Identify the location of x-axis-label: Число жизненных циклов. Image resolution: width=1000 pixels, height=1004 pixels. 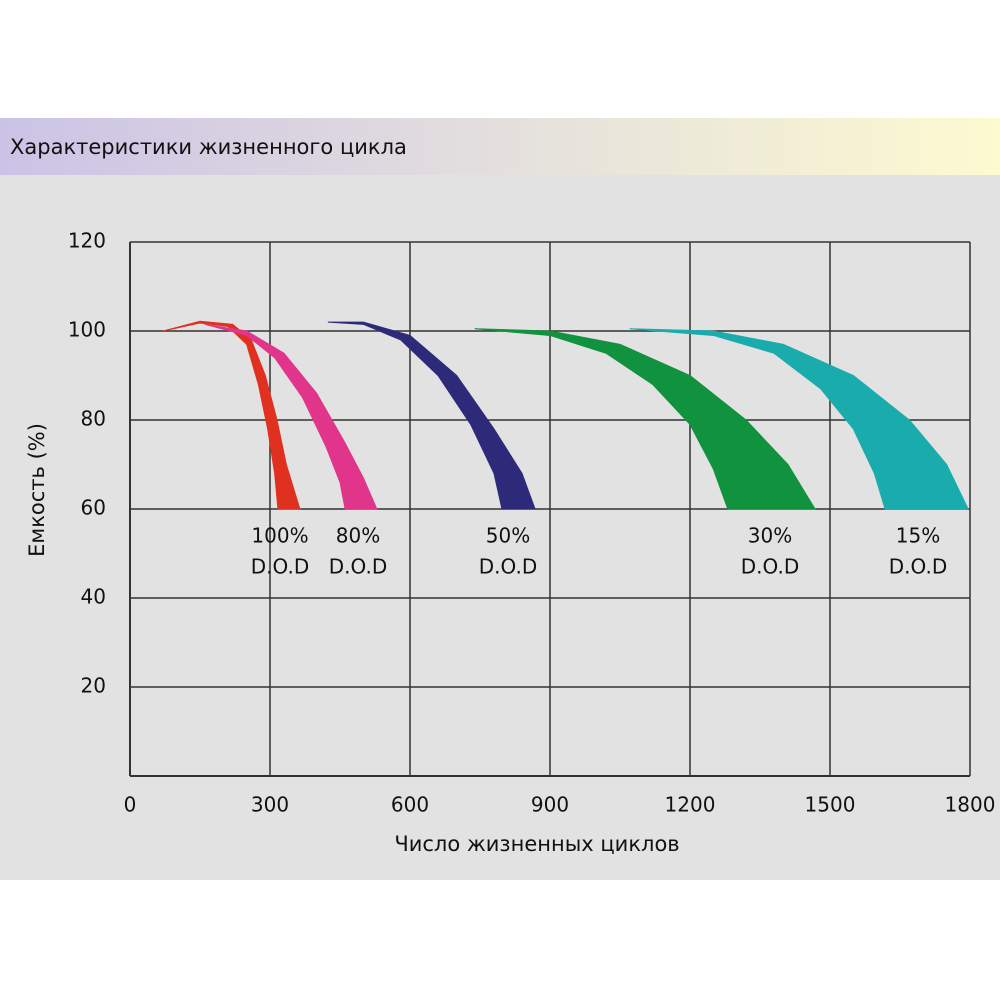
(536, 844).